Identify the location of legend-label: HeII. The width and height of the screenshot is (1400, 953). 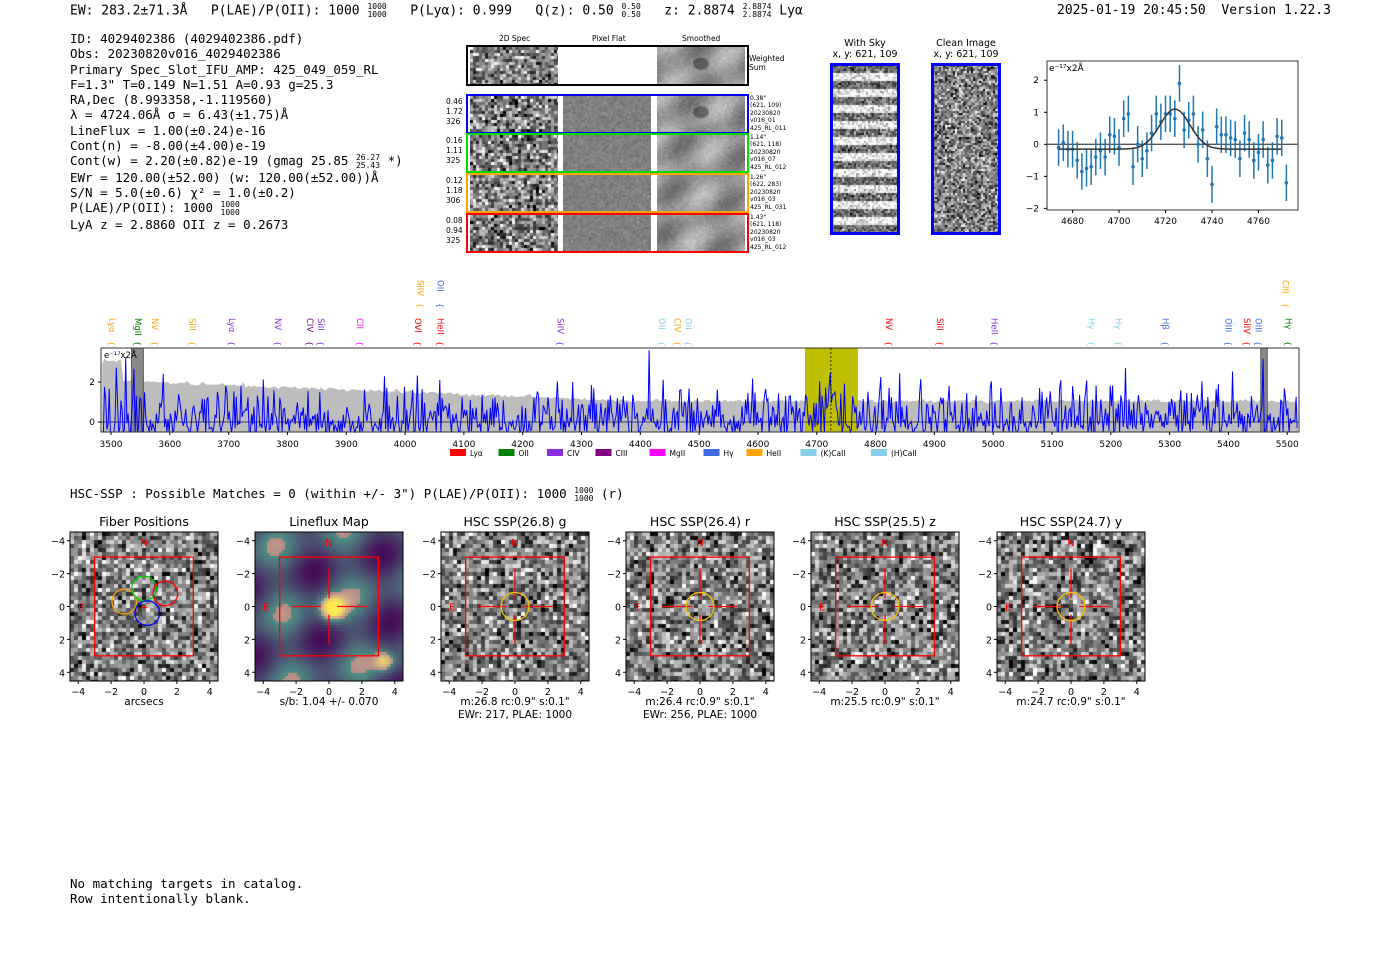
(774, 453).